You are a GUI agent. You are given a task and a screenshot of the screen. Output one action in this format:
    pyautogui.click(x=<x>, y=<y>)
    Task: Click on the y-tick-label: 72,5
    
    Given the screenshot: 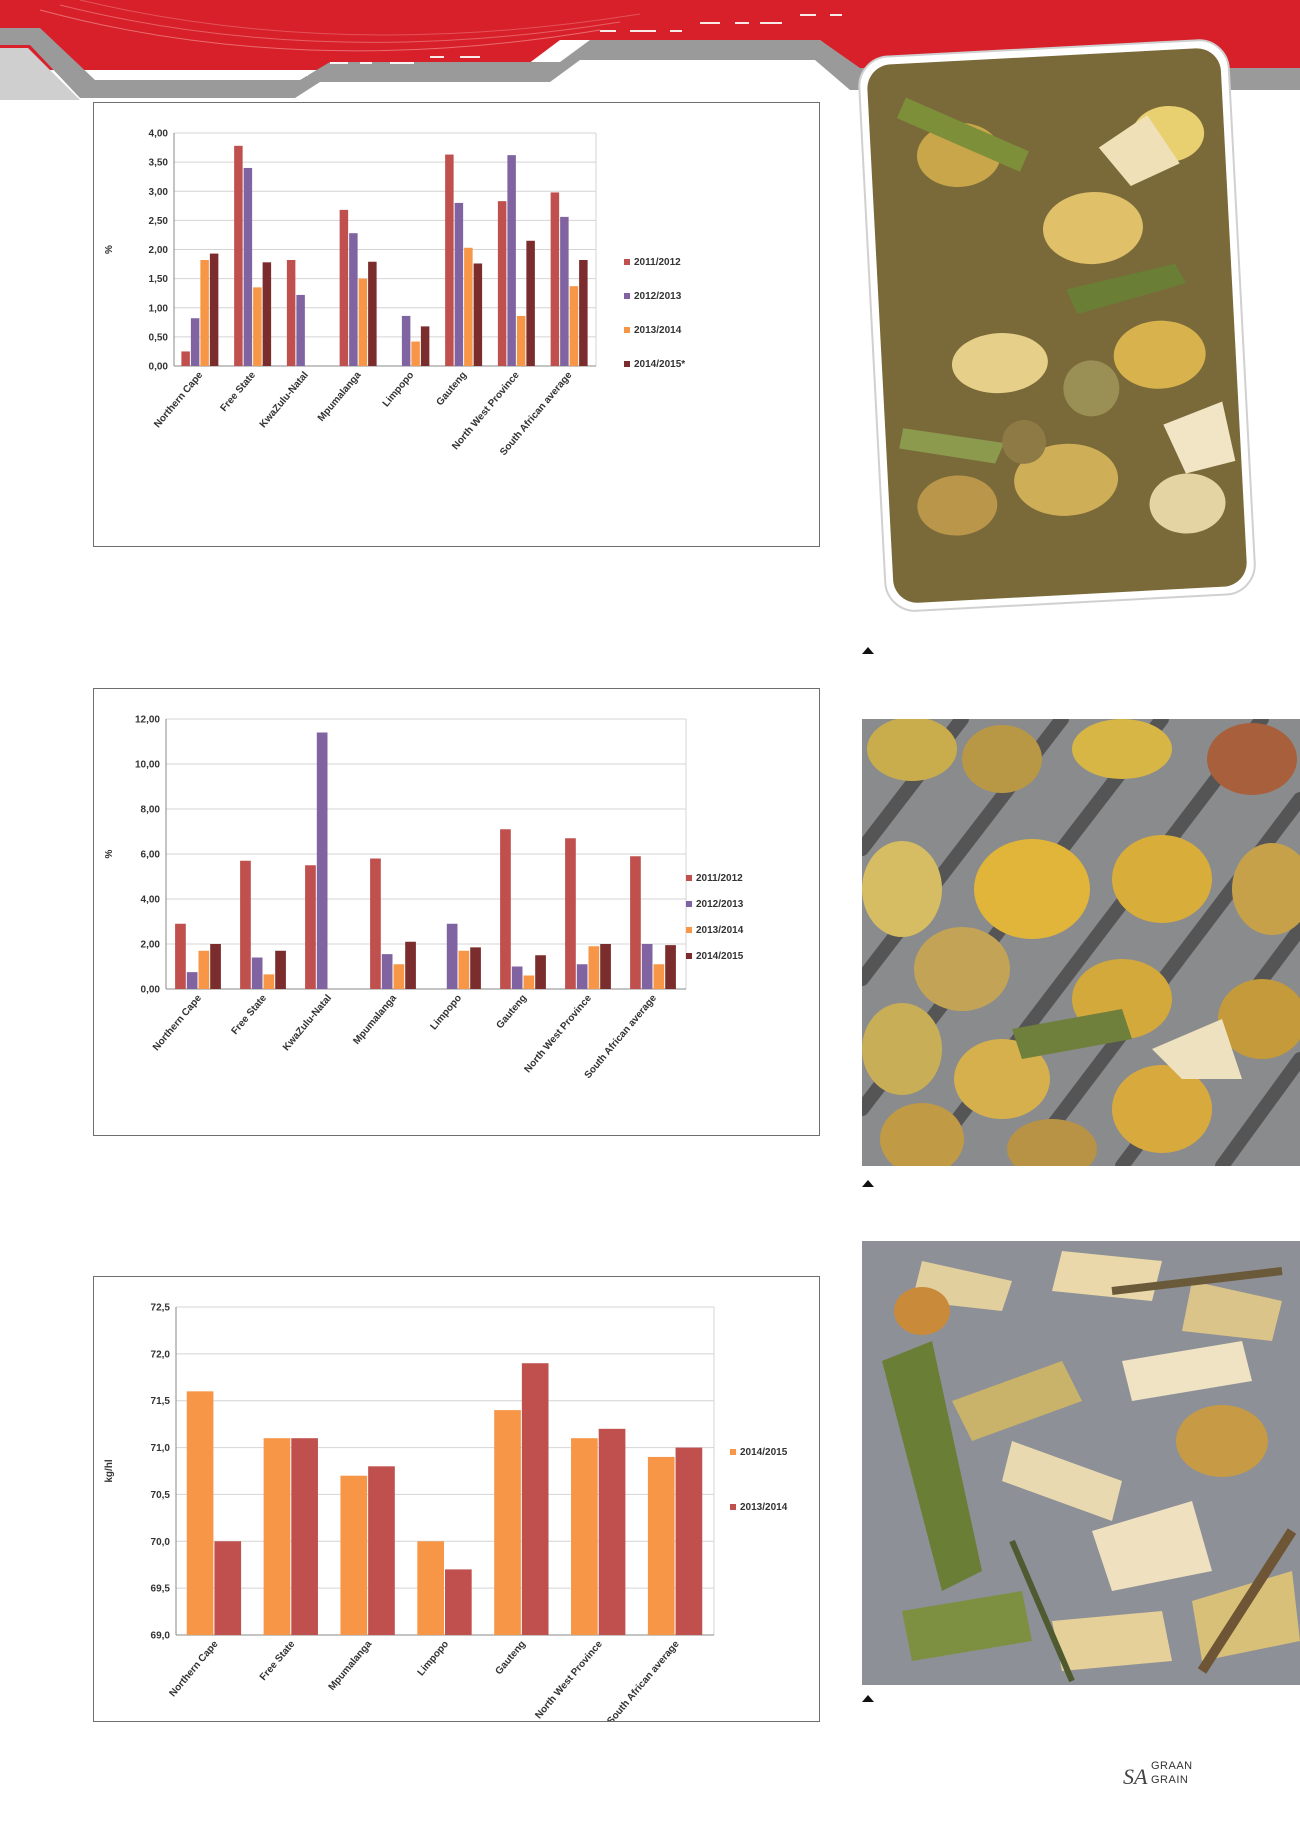 What is the action you would take?
    pyautogui.click(x=161, y=1308)
    